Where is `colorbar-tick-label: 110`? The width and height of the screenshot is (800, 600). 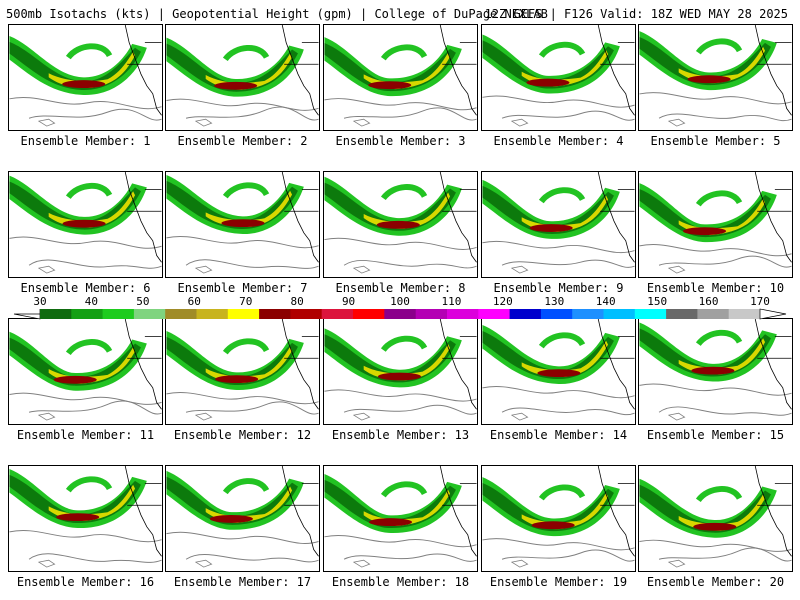
colorbar-tick-label: 110 is located at coordinates (451, 301).